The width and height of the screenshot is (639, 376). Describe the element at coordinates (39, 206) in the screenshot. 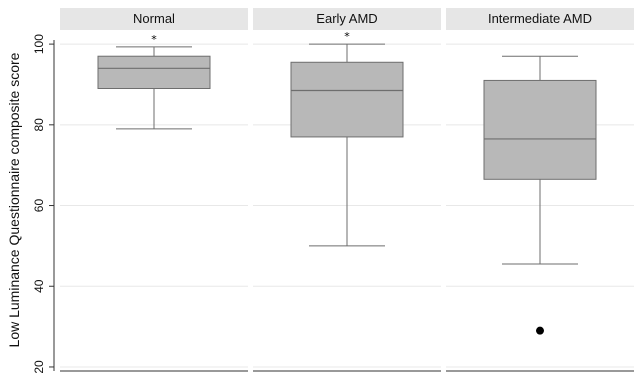

I see `y-tick-label: 60` at that location.